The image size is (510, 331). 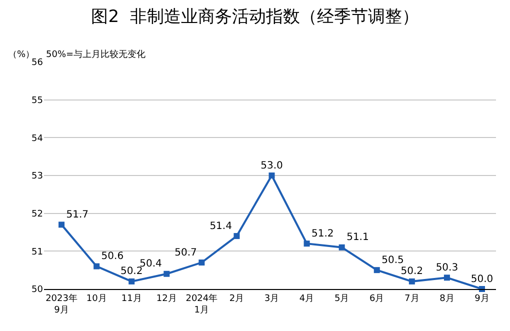 I want to click on y-tick-label: 50, so click(x=38, y=290).